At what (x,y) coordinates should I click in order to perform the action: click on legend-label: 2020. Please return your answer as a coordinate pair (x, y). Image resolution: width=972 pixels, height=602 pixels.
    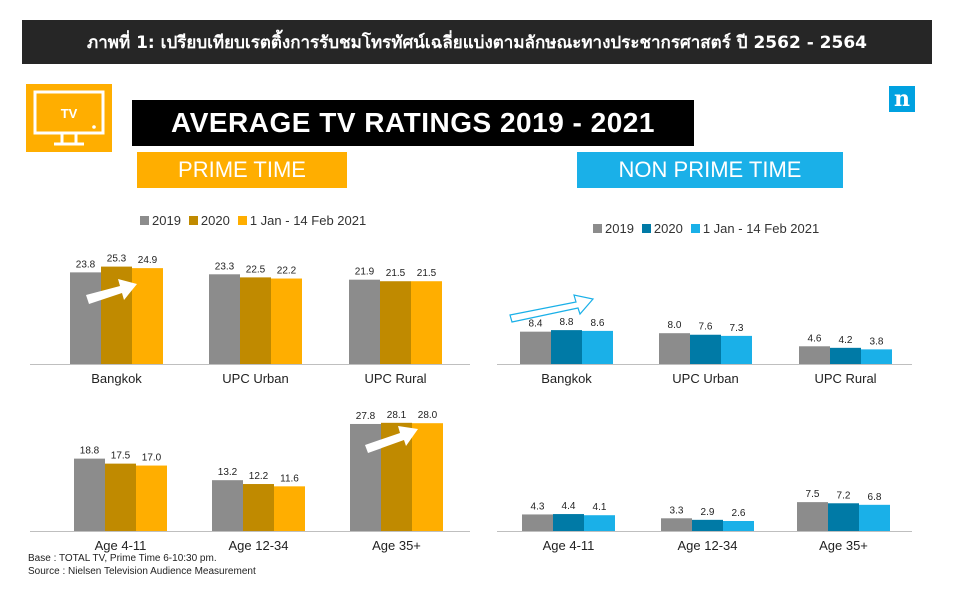
    Looking at the image, I should click on (215, 220).